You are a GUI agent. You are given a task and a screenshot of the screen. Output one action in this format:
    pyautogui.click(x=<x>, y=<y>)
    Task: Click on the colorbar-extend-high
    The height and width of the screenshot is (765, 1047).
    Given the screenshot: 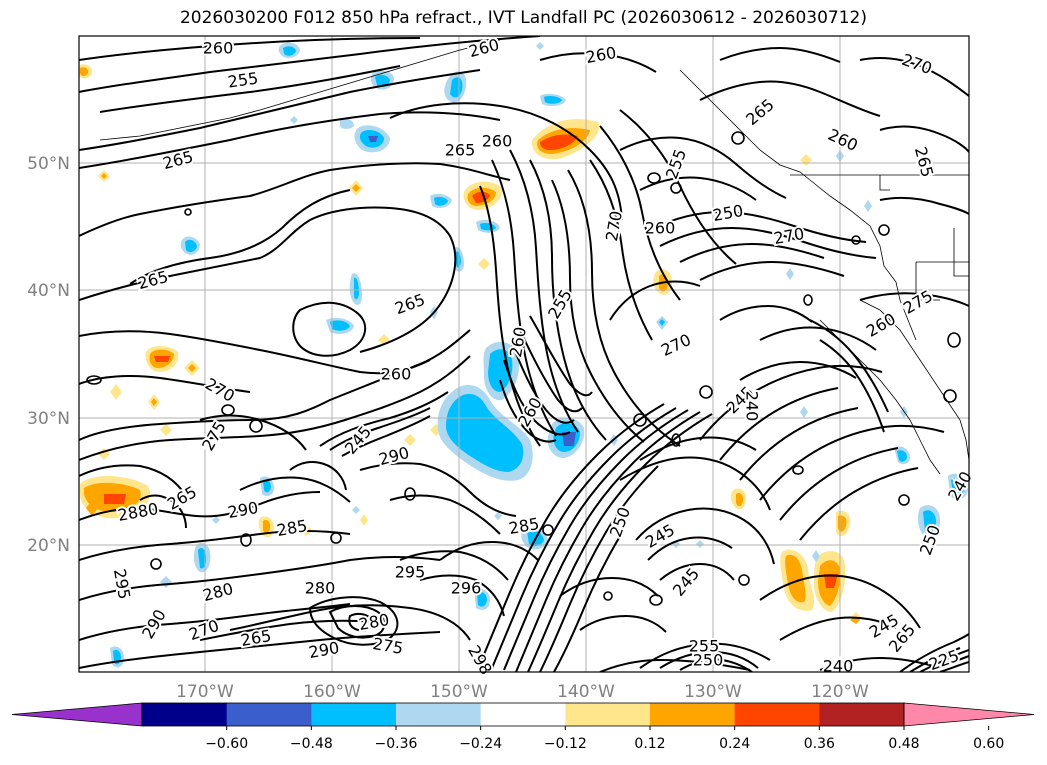 What is the action you would take?
    pyautogui.click(x=969, y=714)
    